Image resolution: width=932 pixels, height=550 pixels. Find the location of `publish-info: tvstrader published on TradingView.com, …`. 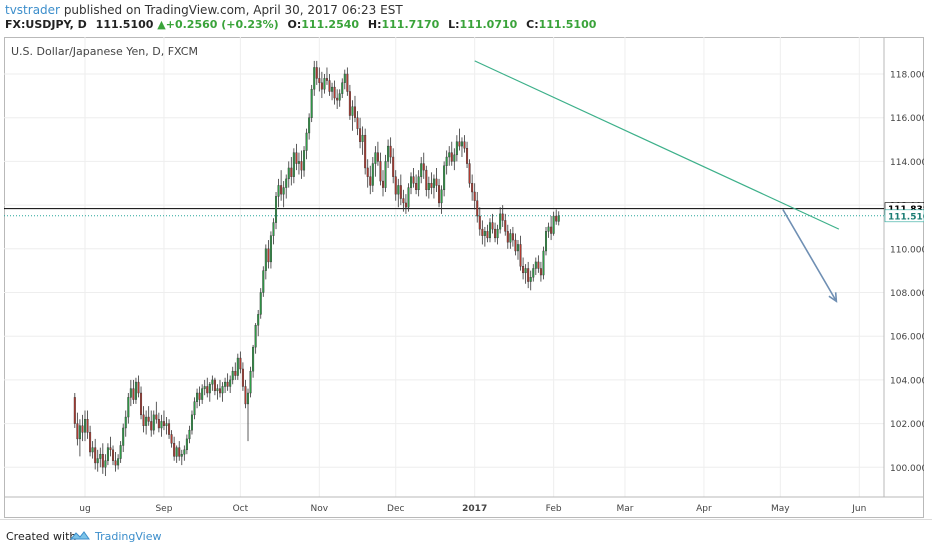

publish-info: tvstrader published on TradingView.com, … is located at coordinates (204, 10).